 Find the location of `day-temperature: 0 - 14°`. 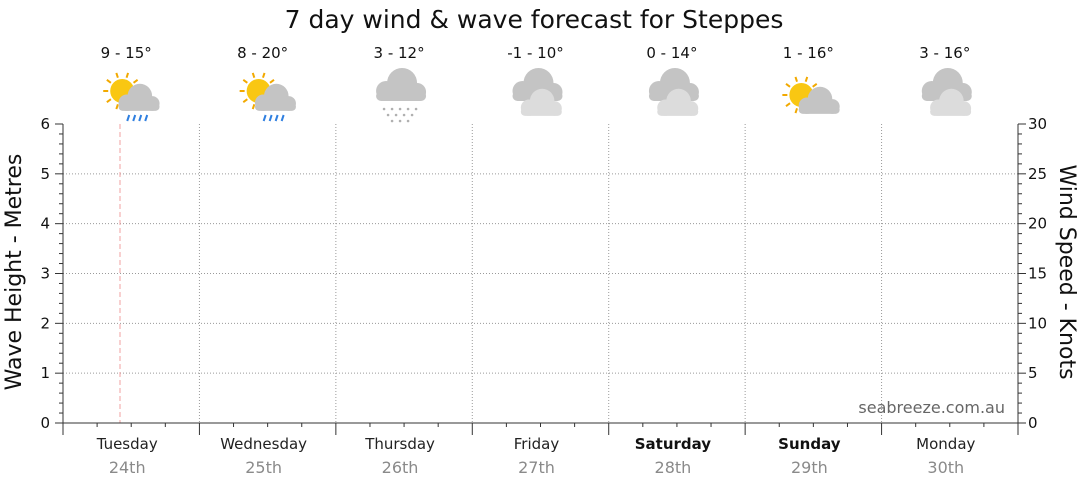

day-temperature: 0 - 14° is located at coordinates (671, 53).